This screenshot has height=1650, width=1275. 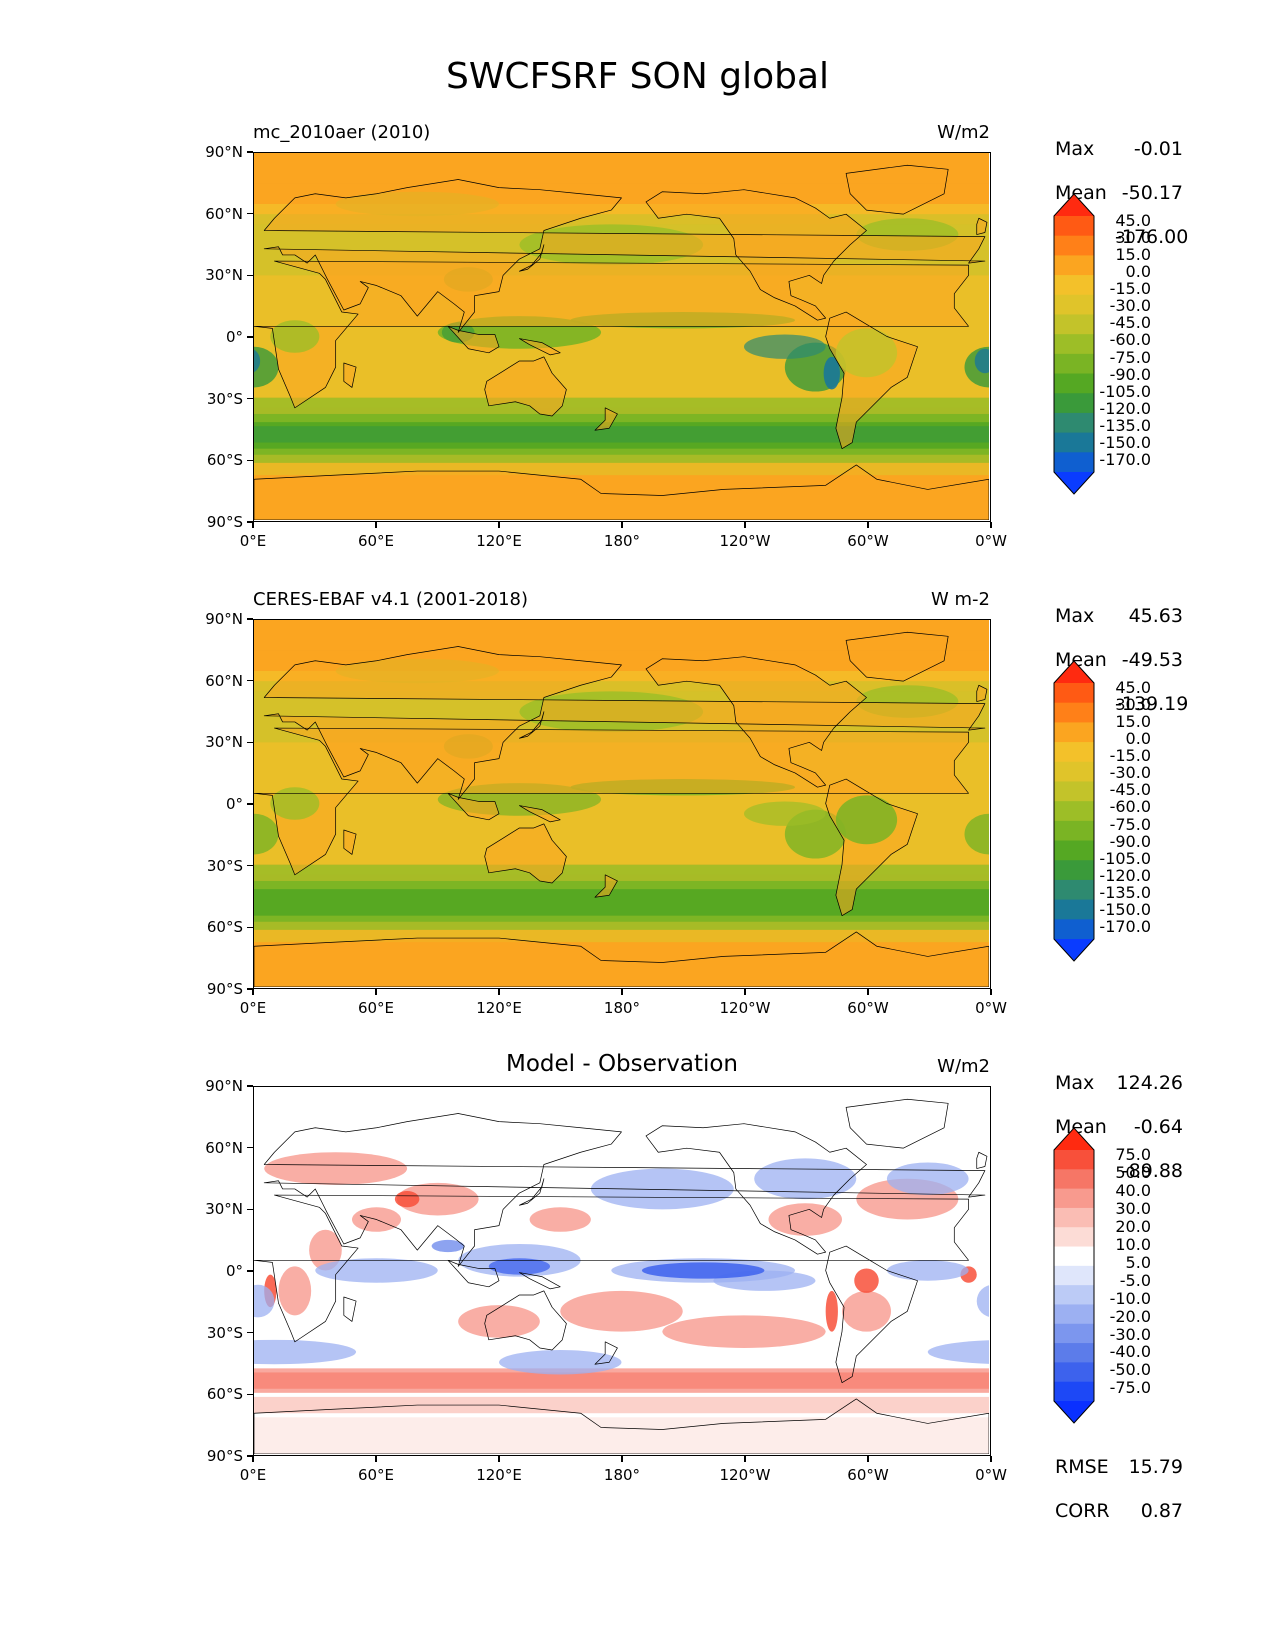 I want to click on map-field, so click(x=621, y=1270).